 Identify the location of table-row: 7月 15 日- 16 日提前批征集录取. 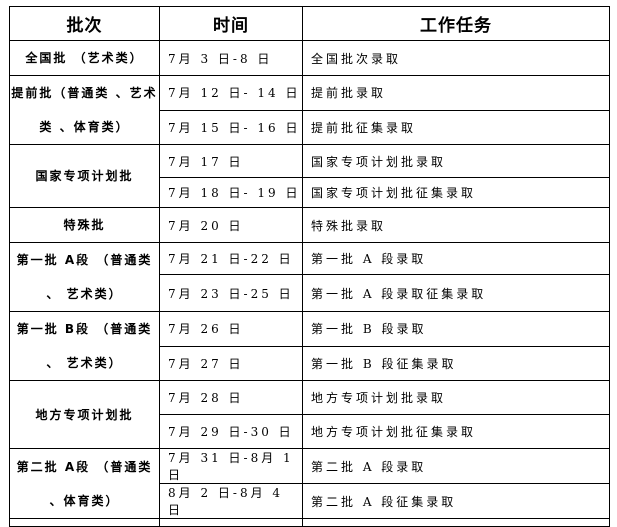
(310, 127).